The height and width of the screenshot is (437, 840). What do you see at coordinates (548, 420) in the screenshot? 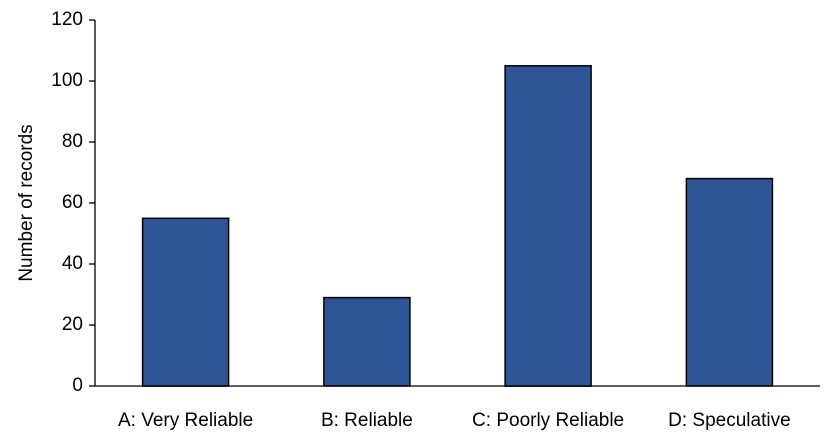
I see `x-category-label: C: Poorly Reliable` at bounding box center [548, 420].